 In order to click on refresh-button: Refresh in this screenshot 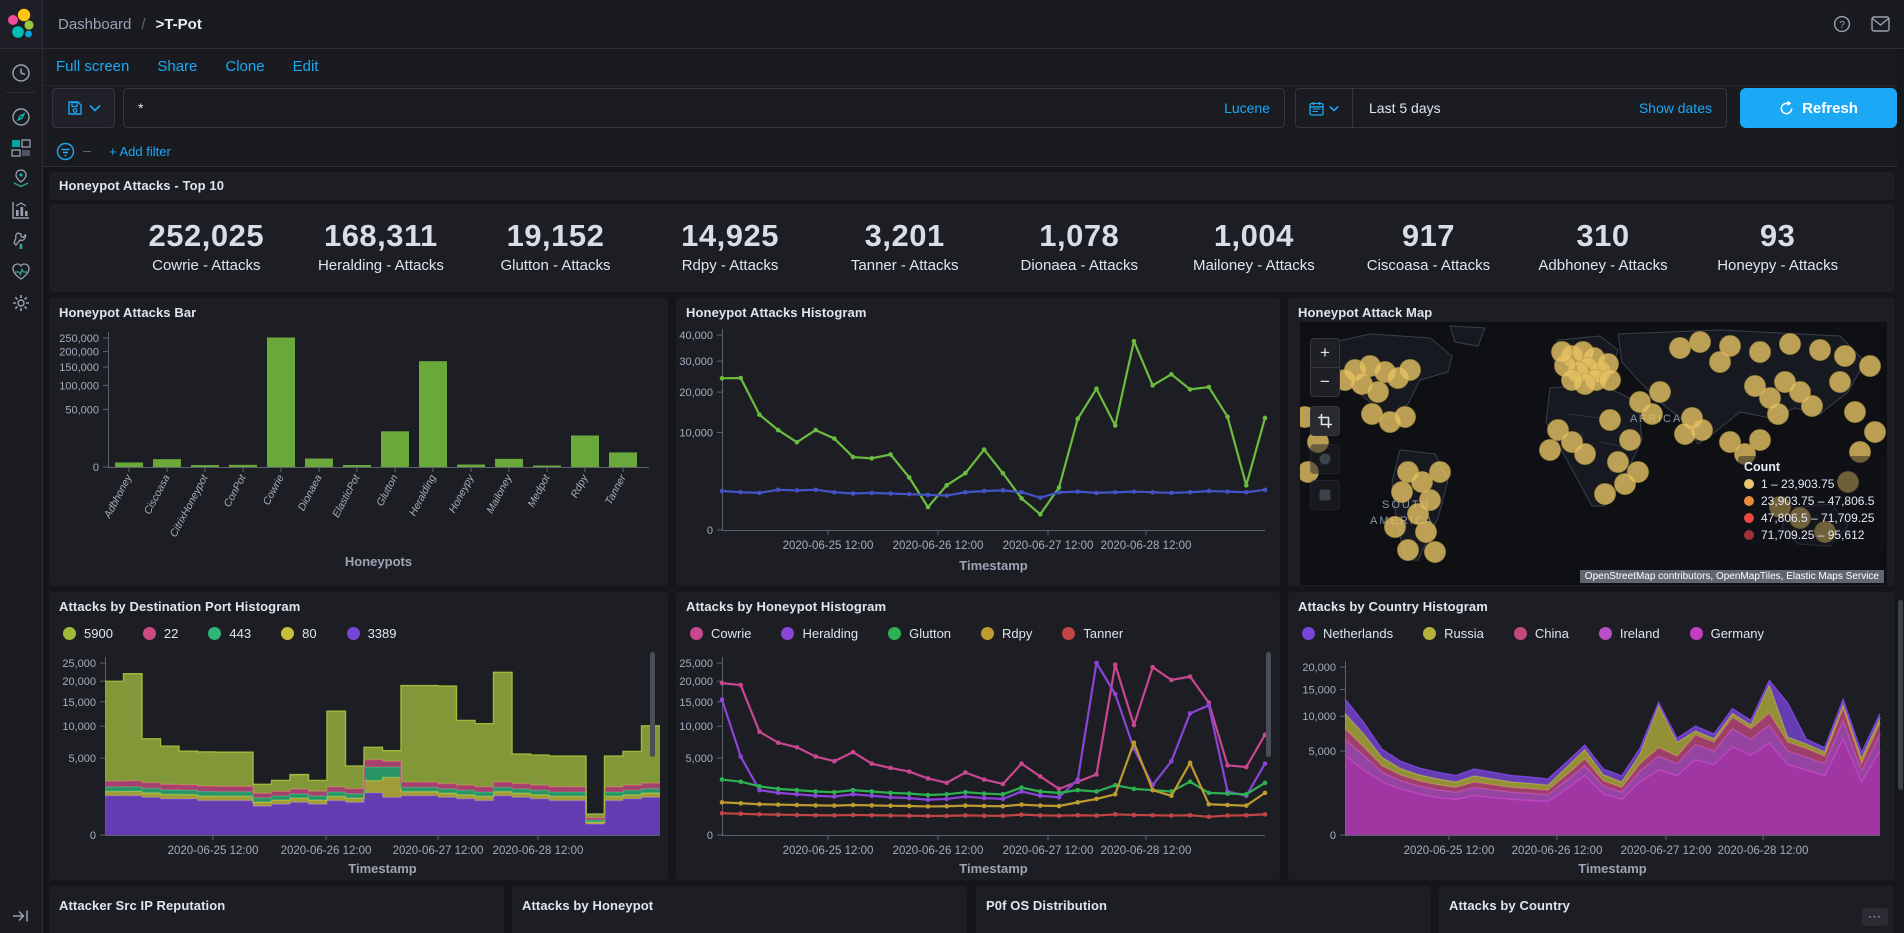, I will do `click(1818, 108)`.